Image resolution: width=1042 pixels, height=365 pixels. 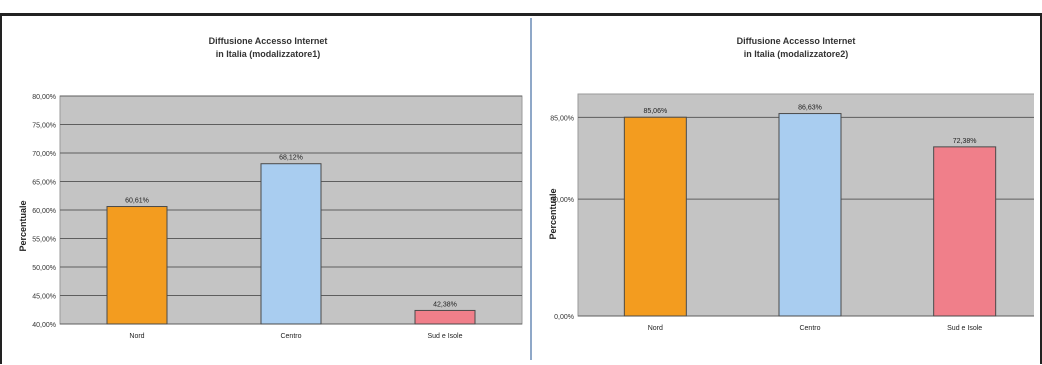 What do you see at coordinates (562, 218) in the screenshot?
I see `y-tick-labels: 0,00% 50,00% 85,00%` at bounding box center [562, 218].